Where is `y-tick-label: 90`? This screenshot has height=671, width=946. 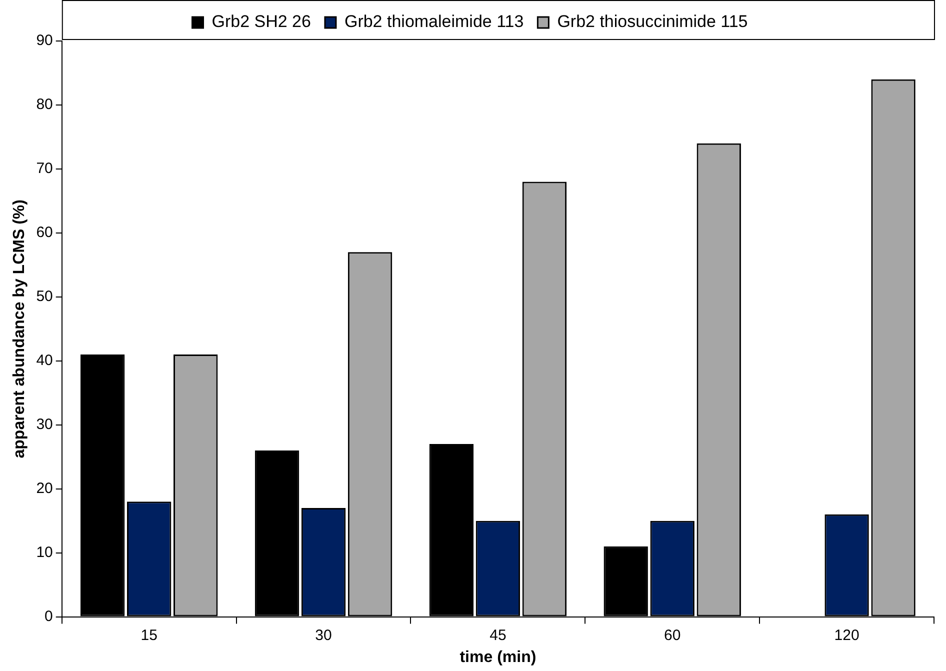
y-tick-label: 90 is located at coordinates (44, 41).